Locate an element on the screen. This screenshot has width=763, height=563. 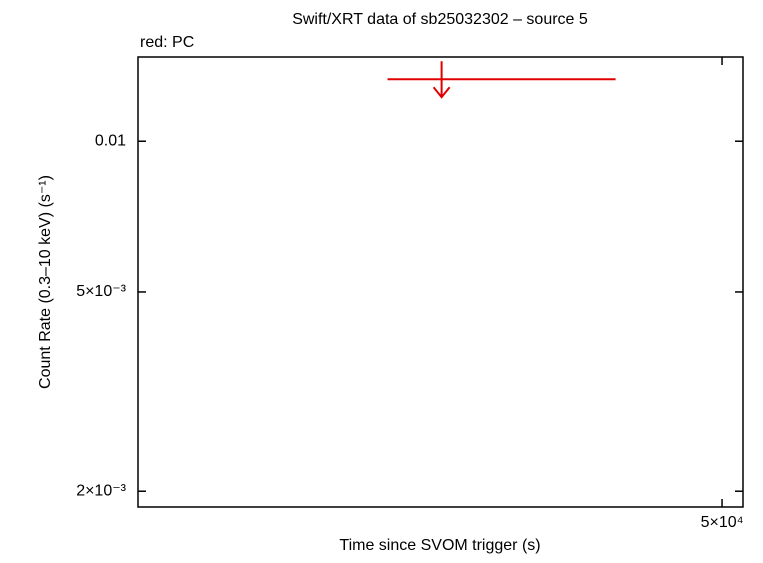
y-tick-label: 5×10⁻³ is located at coordinates (101, 291).